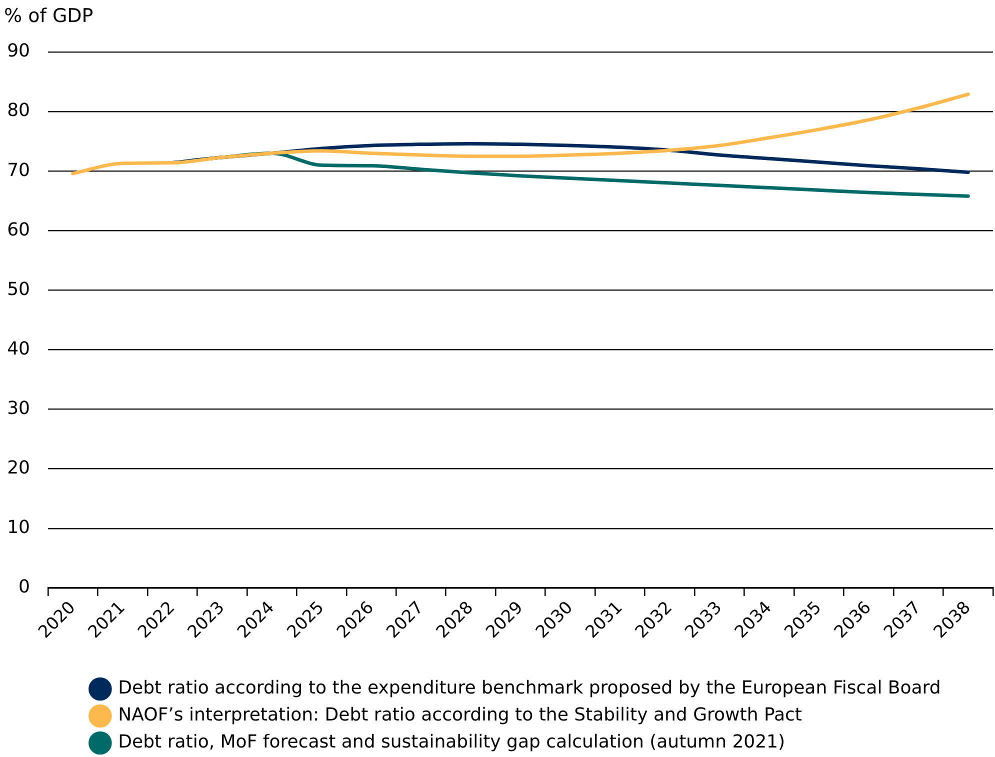  I want to click on legend-label: NAOF’s interpretation: Debt ratio according to the Stability and Growth Pact, so click(460, 715).